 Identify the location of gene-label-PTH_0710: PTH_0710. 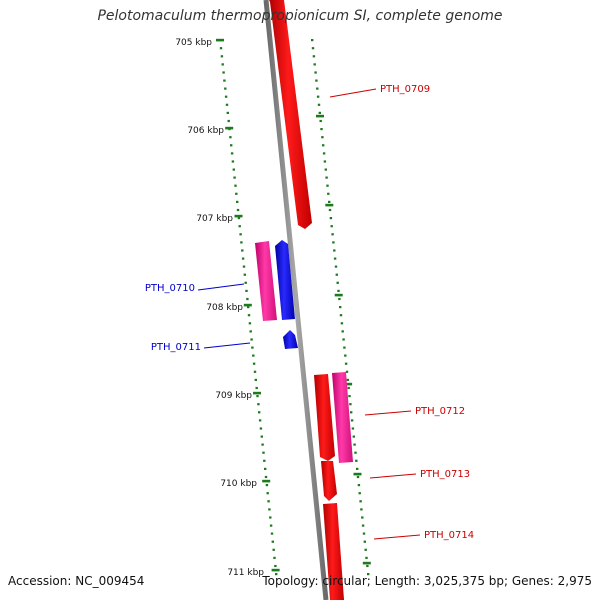
(170, 288).